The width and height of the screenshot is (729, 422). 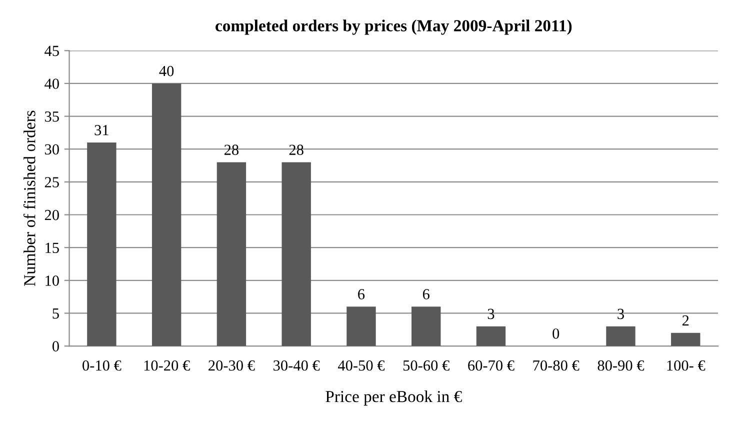 What do you see at coordinates (102, 365) in the screenshot?
I see `x-tick-label: 0-10 €` at bounding box center [102, 365].